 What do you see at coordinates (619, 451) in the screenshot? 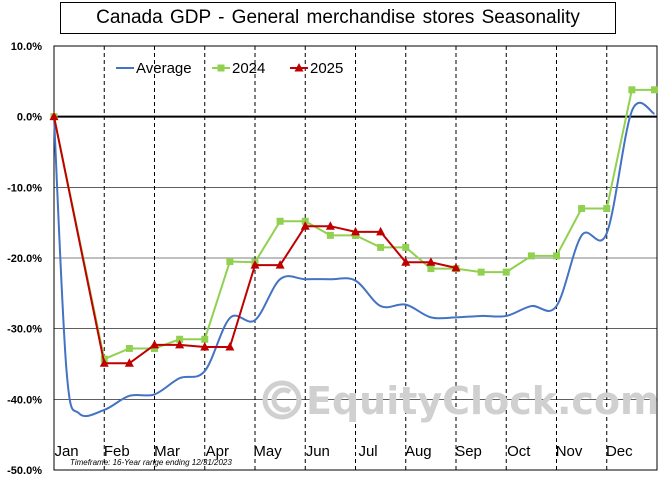
I see `x-tick-label: Dec` at bounding box center [619, 451].